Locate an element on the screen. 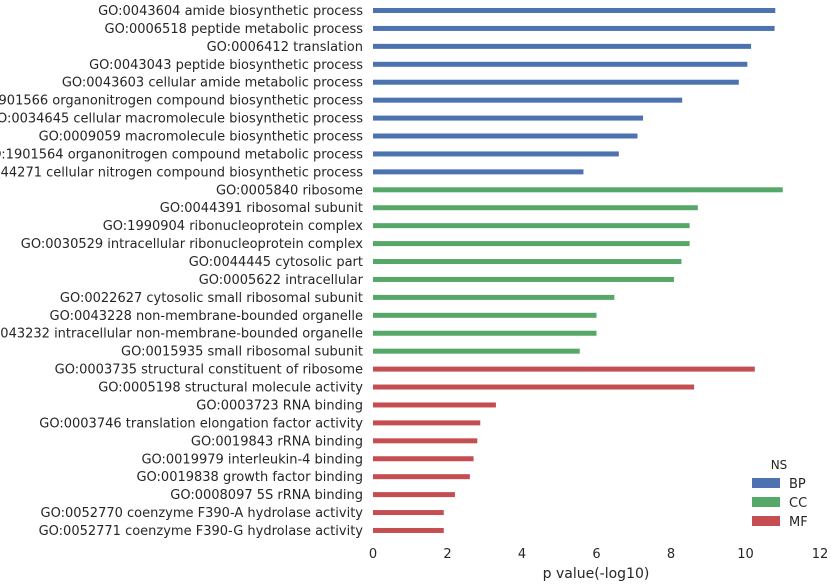 The height and width of the screenshot is (587, 833). category-label: GO:0008097 5S rRNA binding is located at coordinates (266, 495).